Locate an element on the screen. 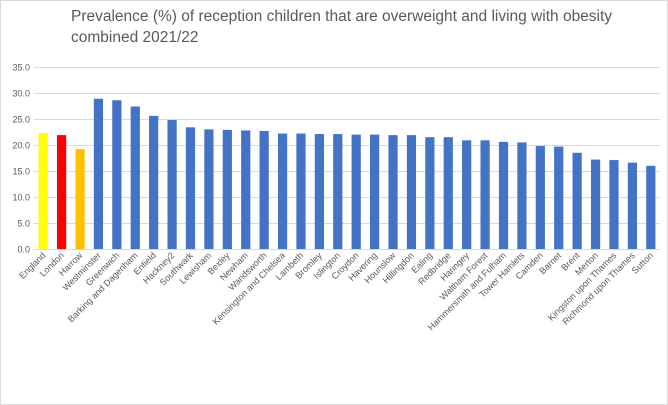 The width and height of the screenshot is (668, 405). bar-england is located at coordinates (43, 191).